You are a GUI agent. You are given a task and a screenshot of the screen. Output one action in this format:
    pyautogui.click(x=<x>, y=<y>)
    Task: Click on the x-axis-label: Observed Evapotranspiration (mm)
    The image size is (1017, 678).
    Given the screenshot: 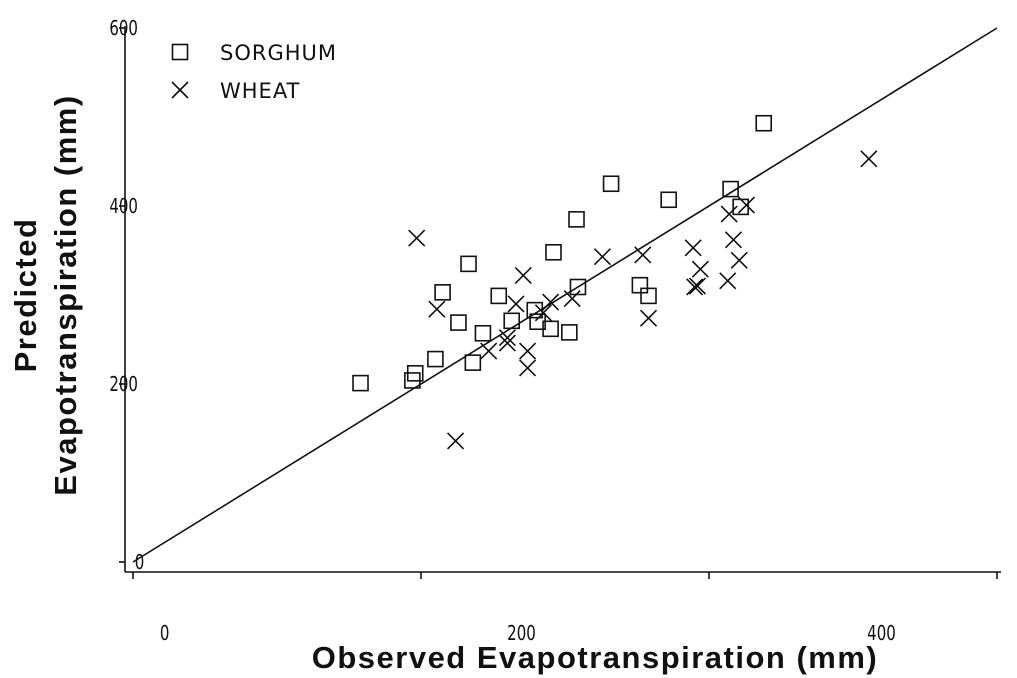 What is the action you would take?
    pyautogui.click(x=595, y=657)
    